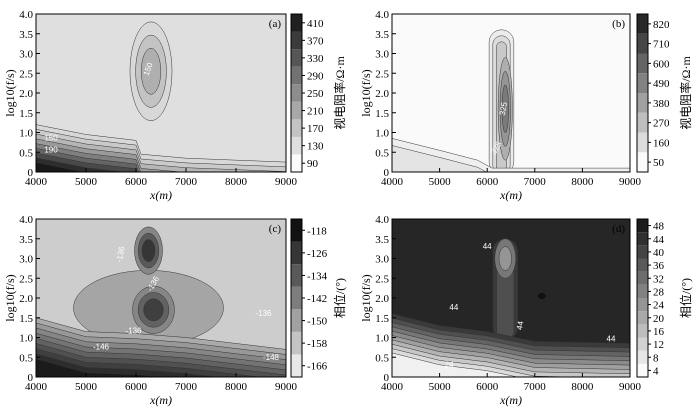 Image resolution: width=699 pixels, height=419 pixels. Describe the element at coordinates (31, 173) in the screenshot. I see `y-tick-label-a-0: 0` at that location.